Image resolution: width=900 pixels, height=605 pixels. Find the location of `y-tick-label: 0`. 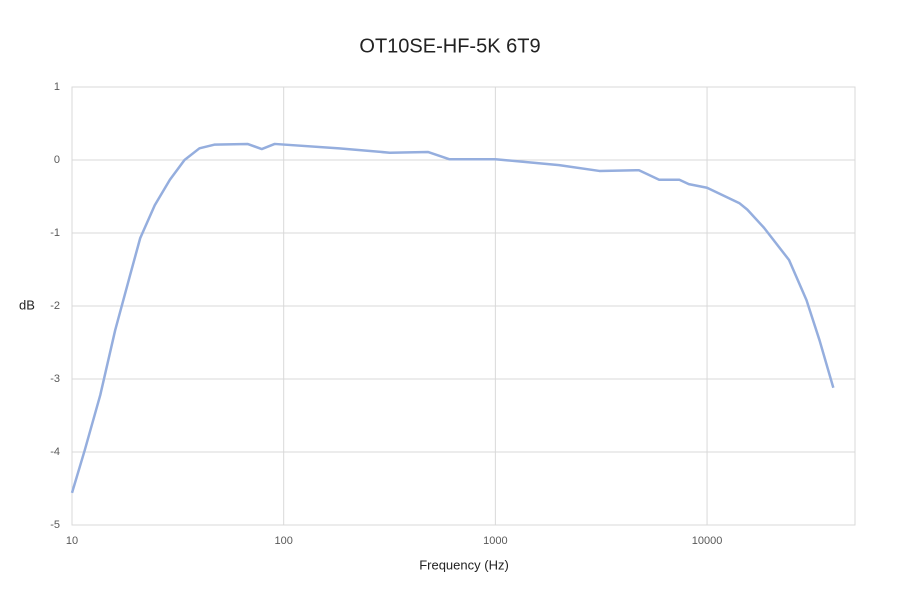

y-tick-label: 0 is located at coordinates (57, 160).